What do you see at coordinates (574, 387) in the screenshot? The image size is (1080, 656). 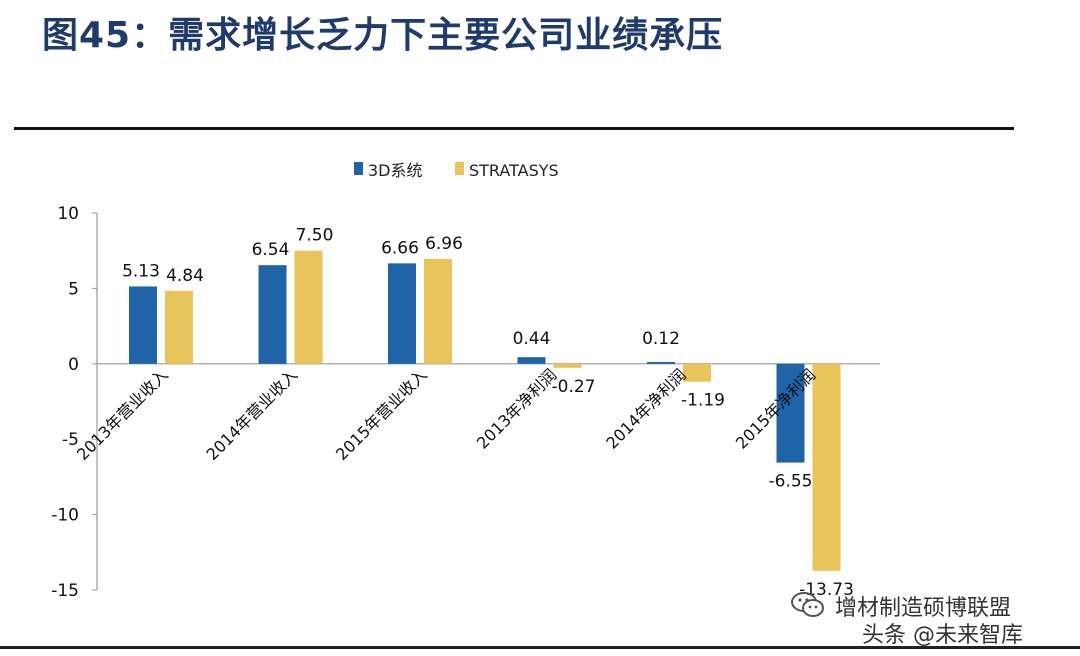 I see `data-label: -0.27` at bounding box center [574, 387].